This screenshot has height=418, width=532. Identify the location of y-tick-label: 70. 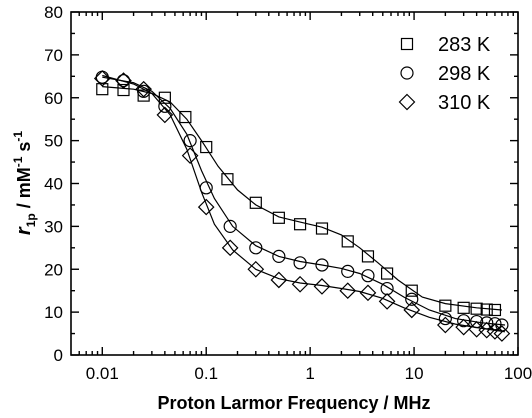
(53, 55).